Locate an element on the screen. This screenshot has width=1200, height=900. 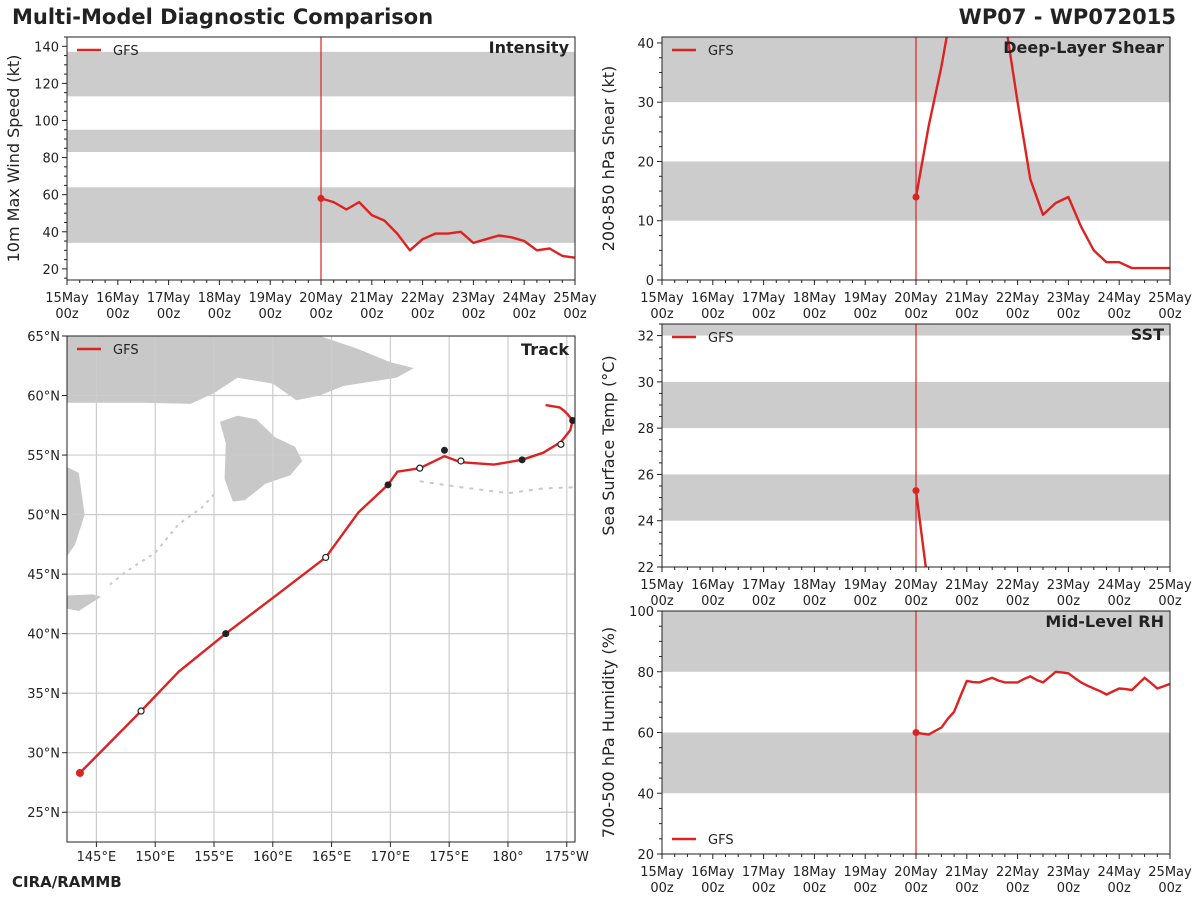
track-ytick-label: 40°N is located at coordinates (43, 635).